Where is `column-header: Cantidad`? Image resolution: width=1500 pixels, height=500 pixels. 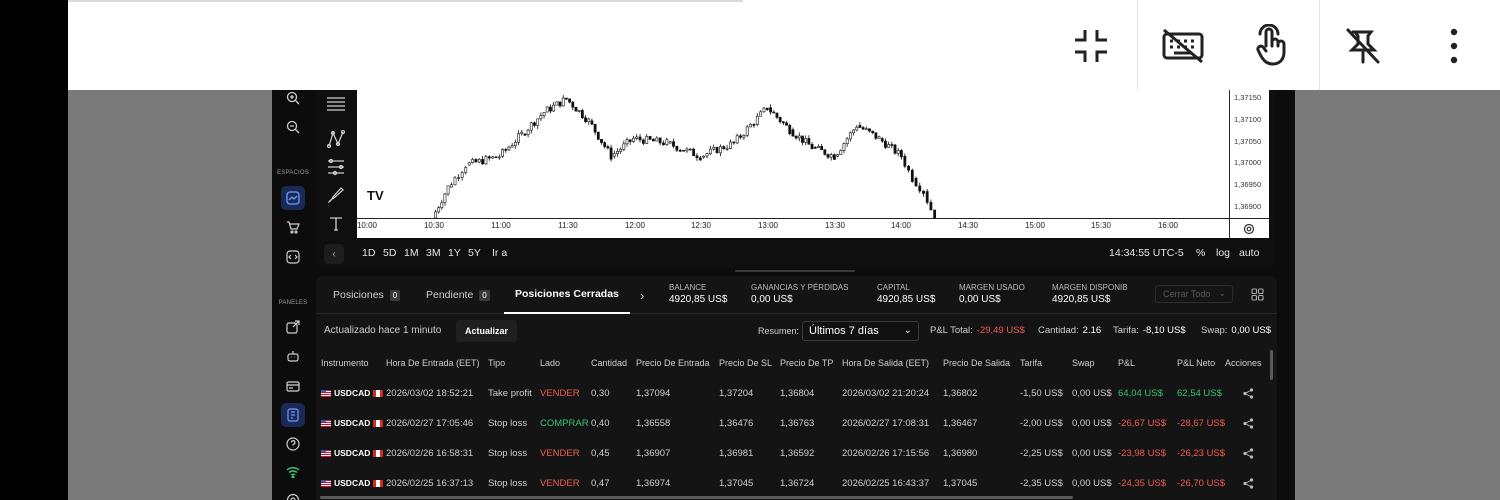
column-header: Cantidad is located at coordinates (609, 363).